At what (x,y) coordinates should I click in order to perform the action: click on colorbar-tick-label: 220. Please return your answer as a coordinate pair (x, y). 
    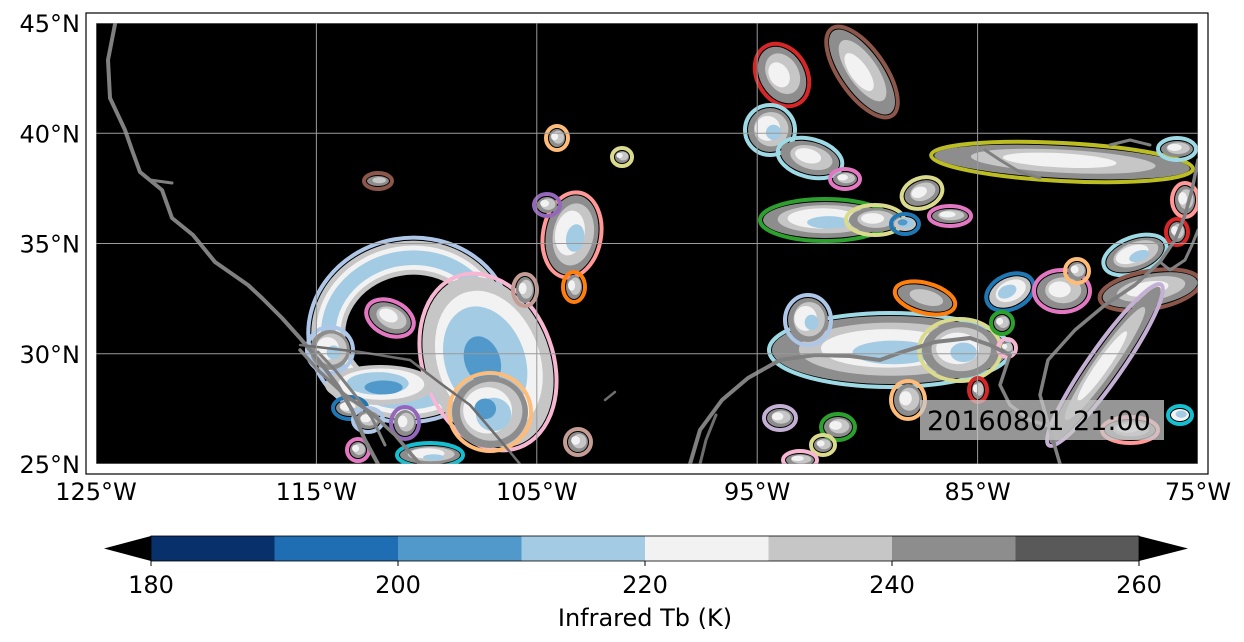
    Looking at the image, I should click on (645, 585).